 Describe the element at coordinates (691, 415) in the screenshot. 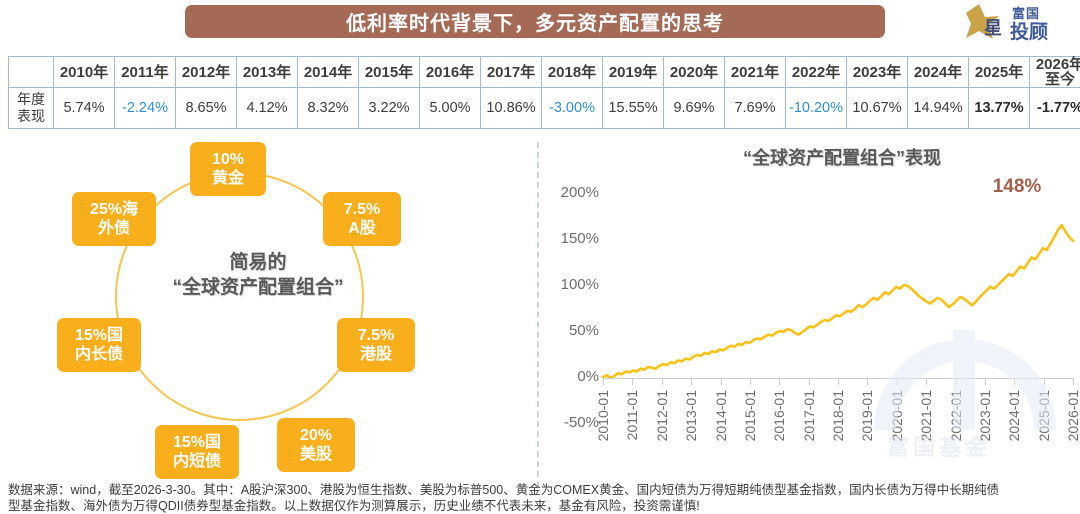

I see `x-axis-tick-label: 2013-01` at that location.